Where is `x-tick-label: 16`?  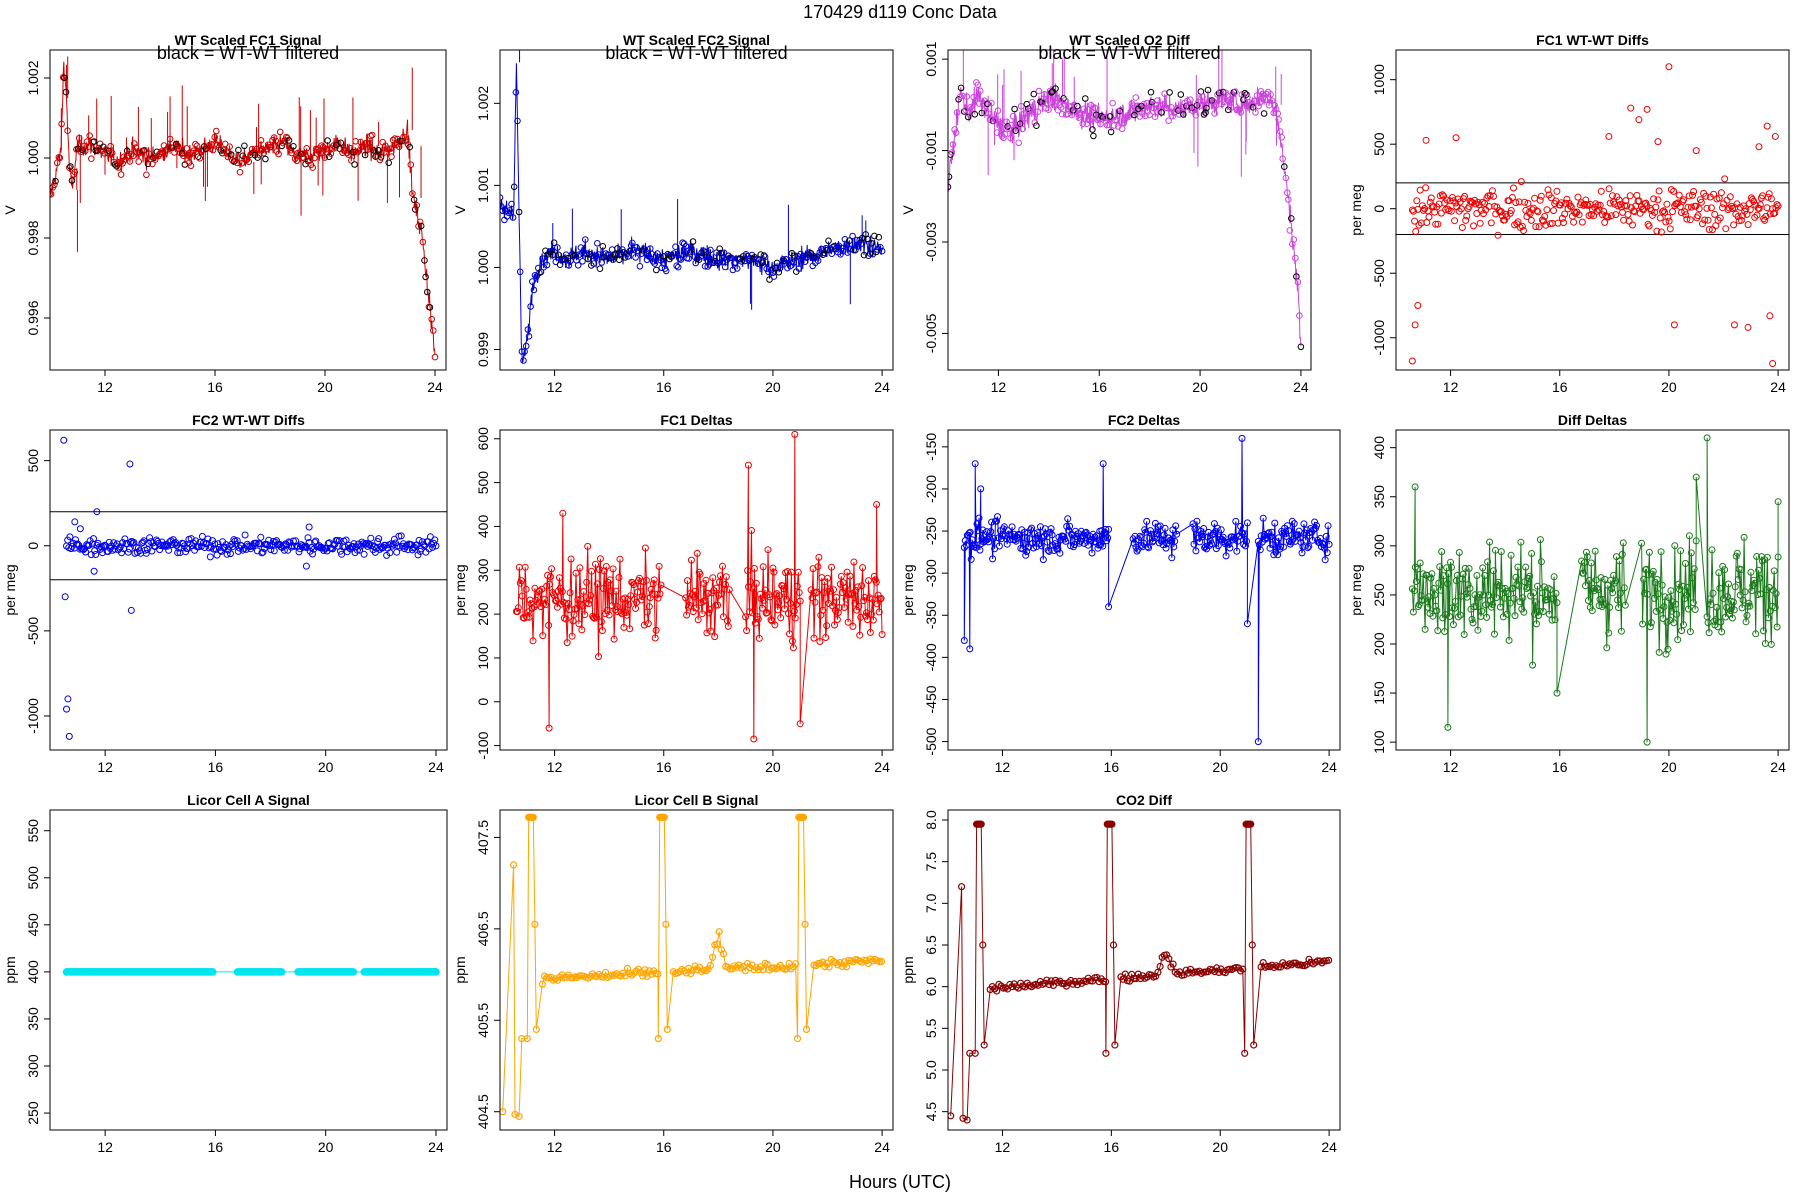
x-tick-label: 16 is located at coordinates (215, 387).